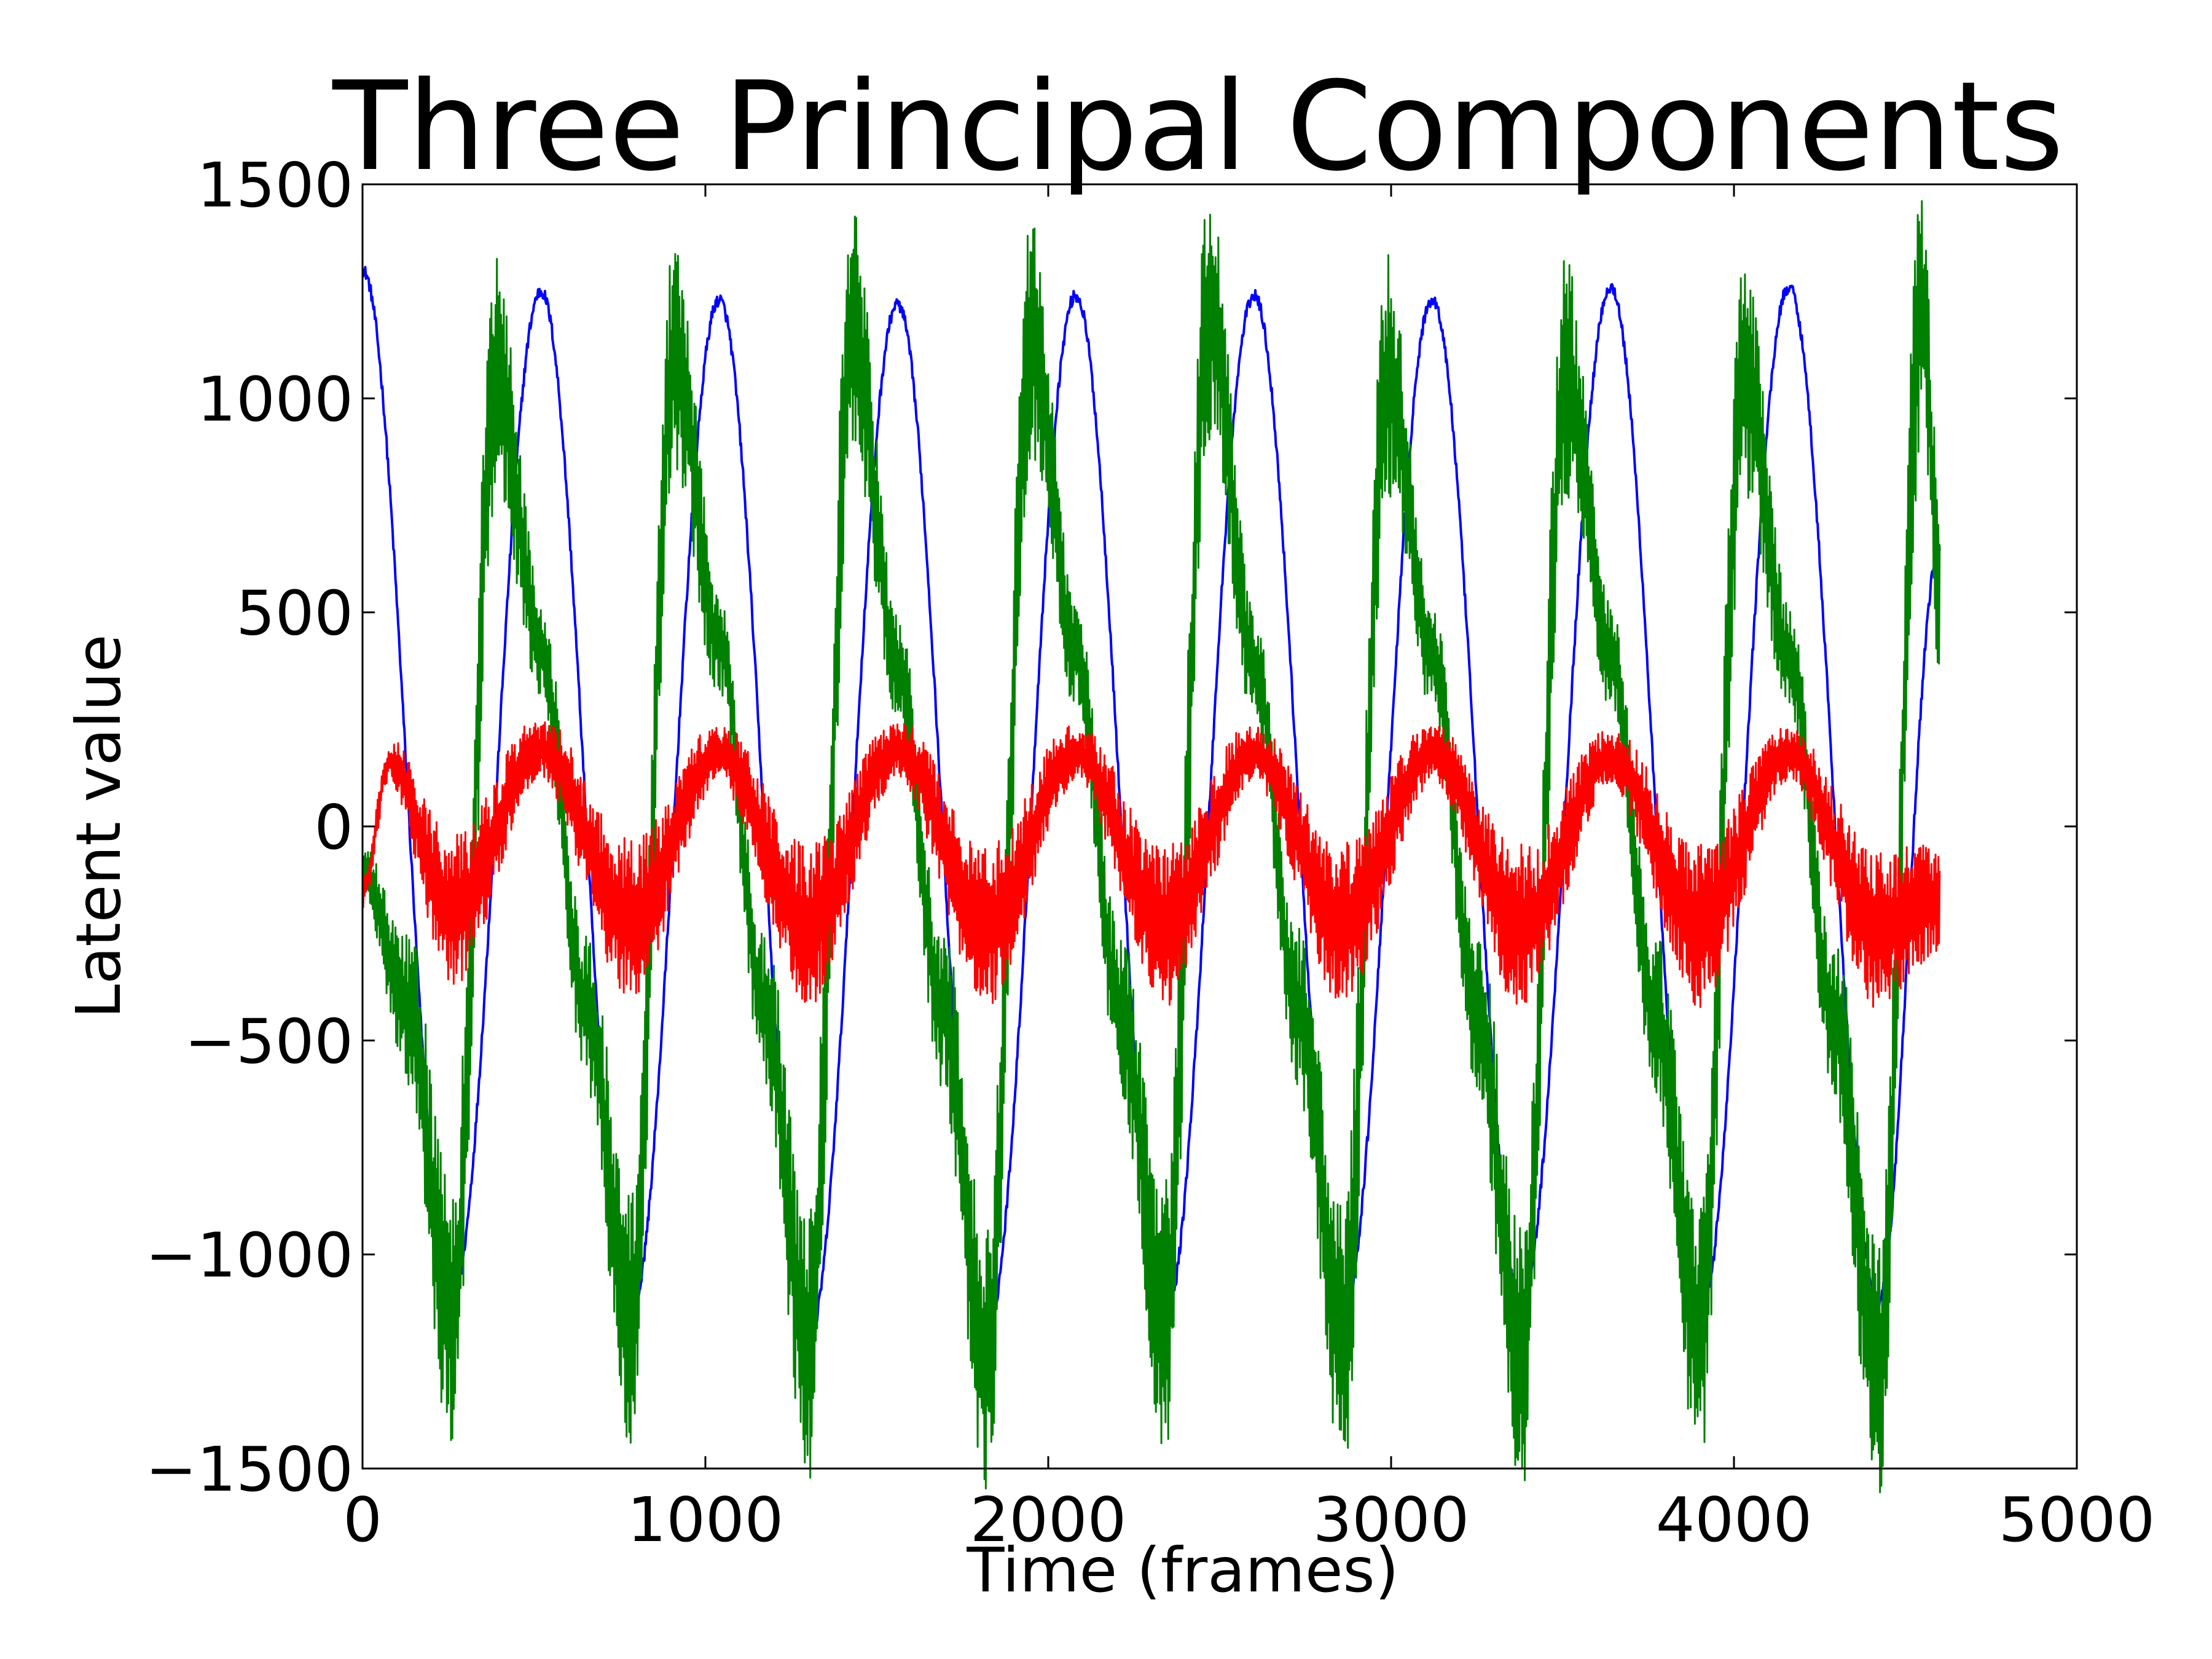 The width and height of the screenshot is (2212, 1659). Describe the element at coordinates (249, 1256) in the screenshot. I see `y-tick-label-1: −1000` at that location.